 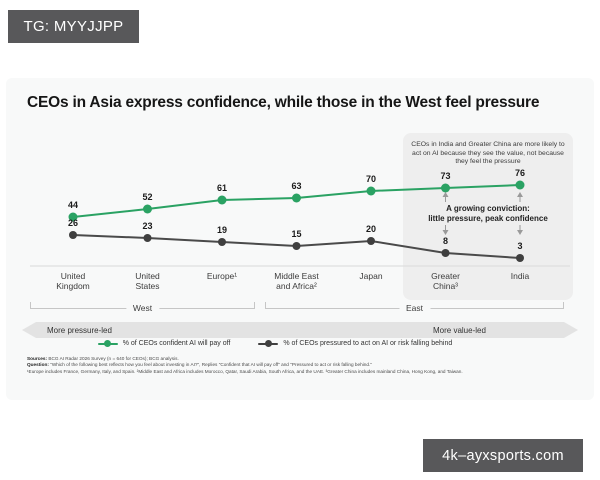 I want to click on watermark-top-text: TG: MYYJJPP, so click(x=73, y=26).